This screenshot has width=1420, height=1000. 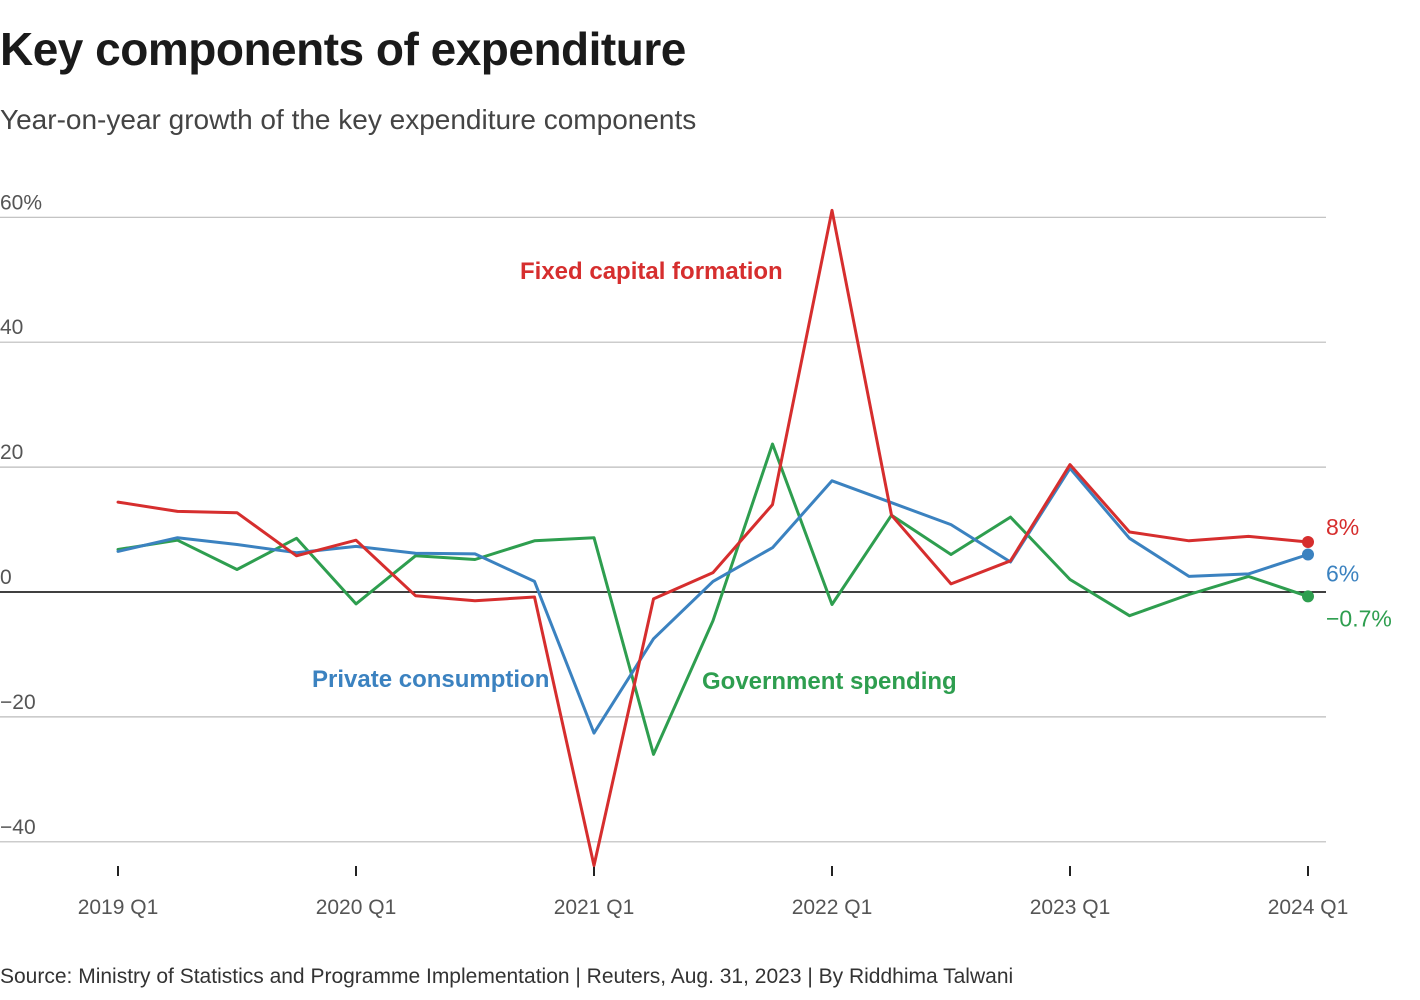 What do you see at coordinates (18, 827) in the screenshot?
I see `y-tick-label: −40` at bounding box center [18, 827].